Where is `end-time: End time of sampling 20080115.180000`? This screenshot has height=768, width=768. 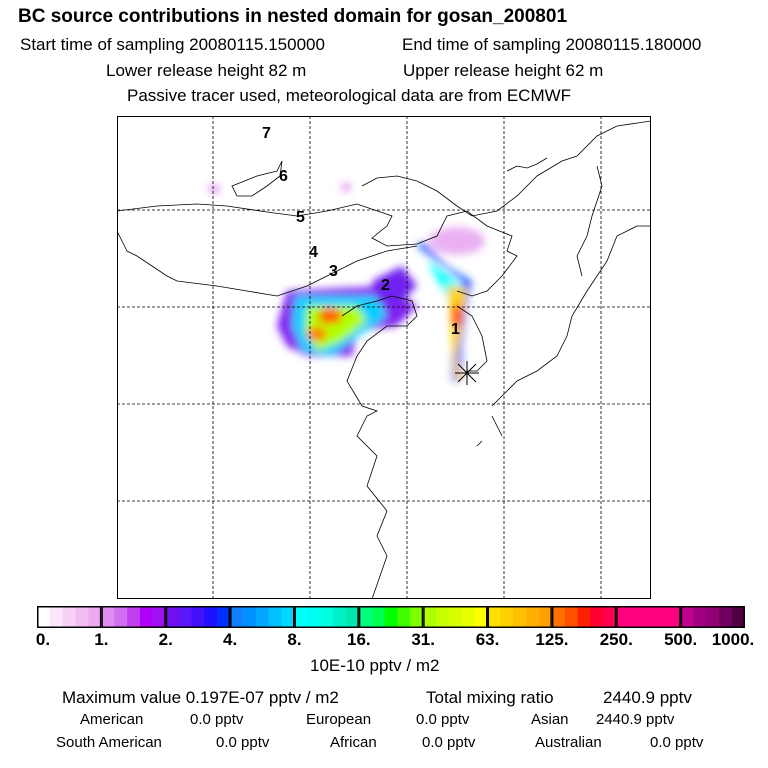 end-time: End time of sampling 20080115.180000 is located at coordinates (552, 44).